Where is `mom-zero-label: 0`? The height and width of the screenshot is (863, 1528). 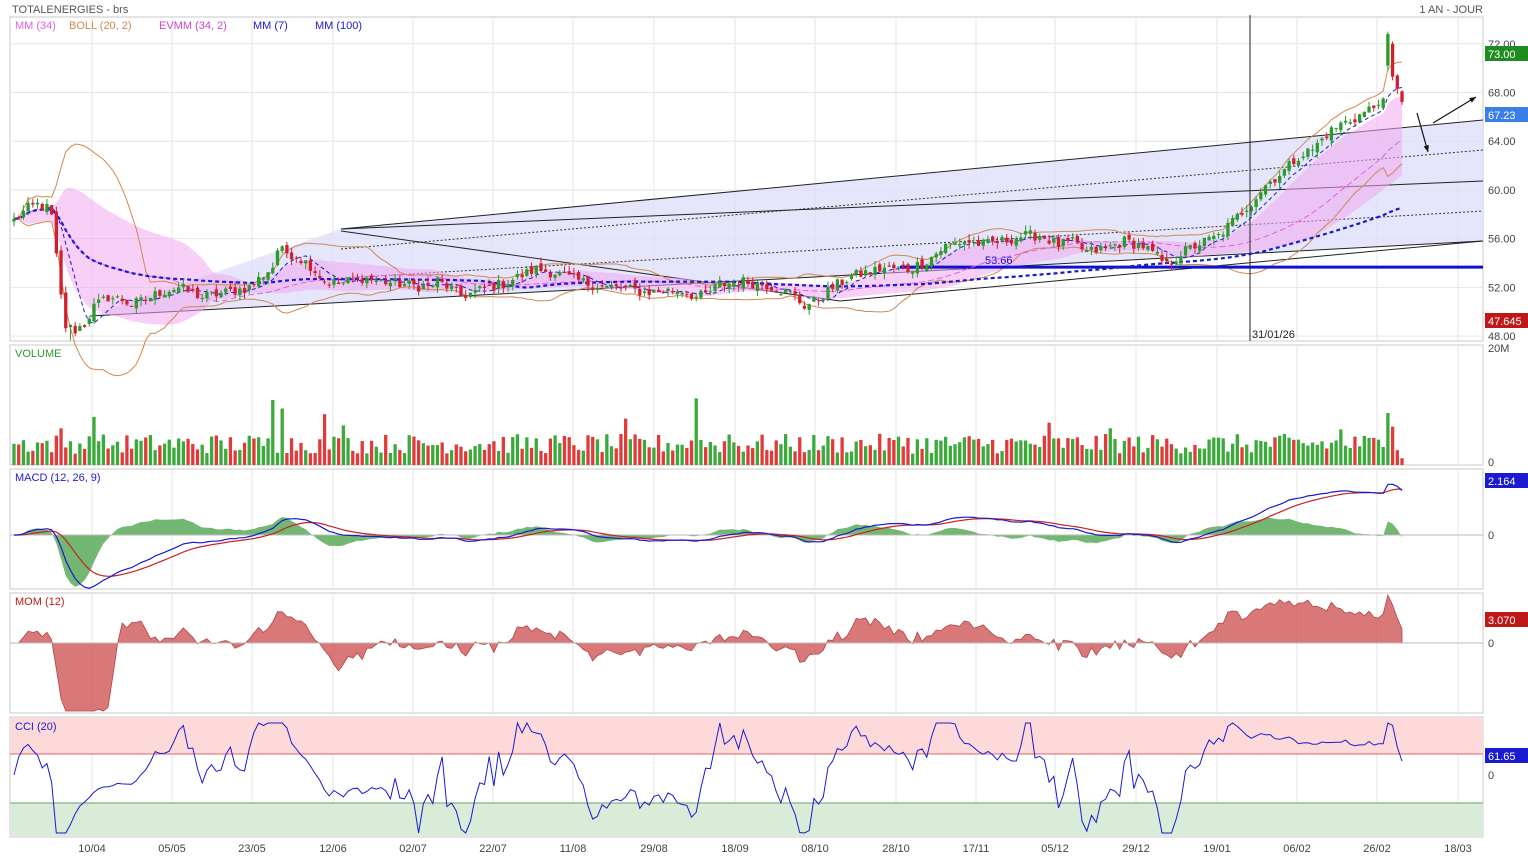
mom-zero-label: 0 is located at coordinates (1491, 644).